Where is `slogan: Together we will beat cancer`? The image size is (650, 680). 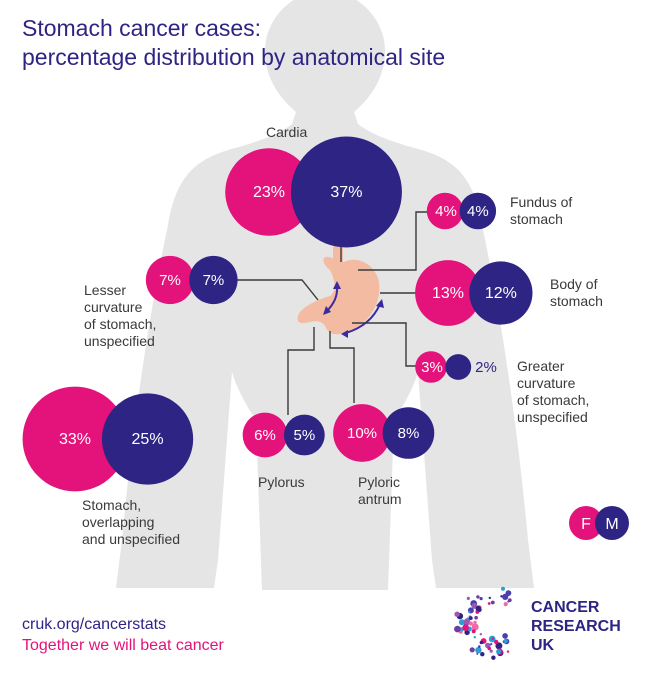 slogan: Together we will beat cancer is located at coordinates (123, 645).